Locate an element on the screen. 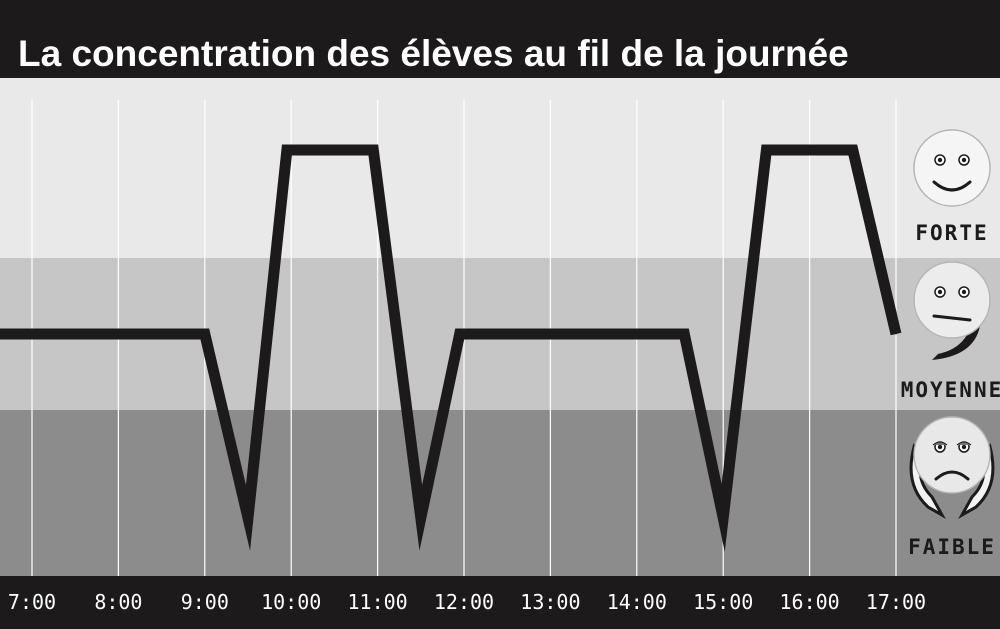  x-tick-label: 7:00 is located at coordinates (32, 602).